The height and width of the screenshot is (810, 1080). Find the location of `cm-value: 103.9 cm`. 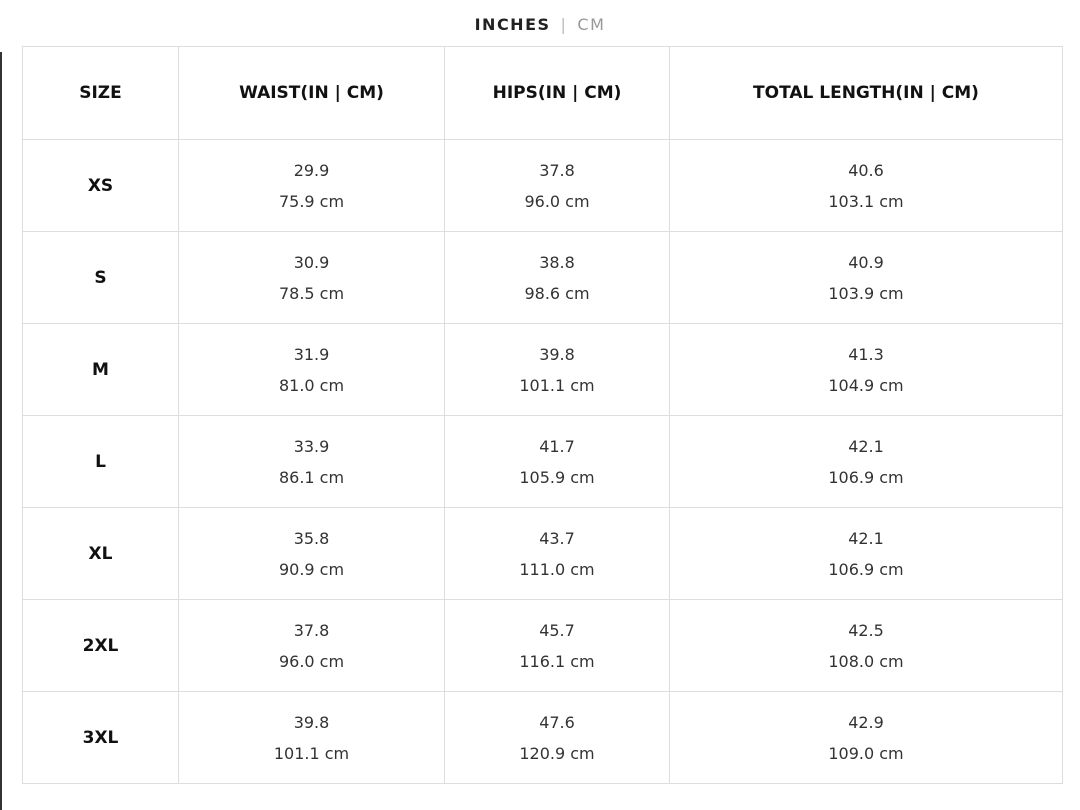

cm-value: 103.9 cm is located at coordinates (866, 293).